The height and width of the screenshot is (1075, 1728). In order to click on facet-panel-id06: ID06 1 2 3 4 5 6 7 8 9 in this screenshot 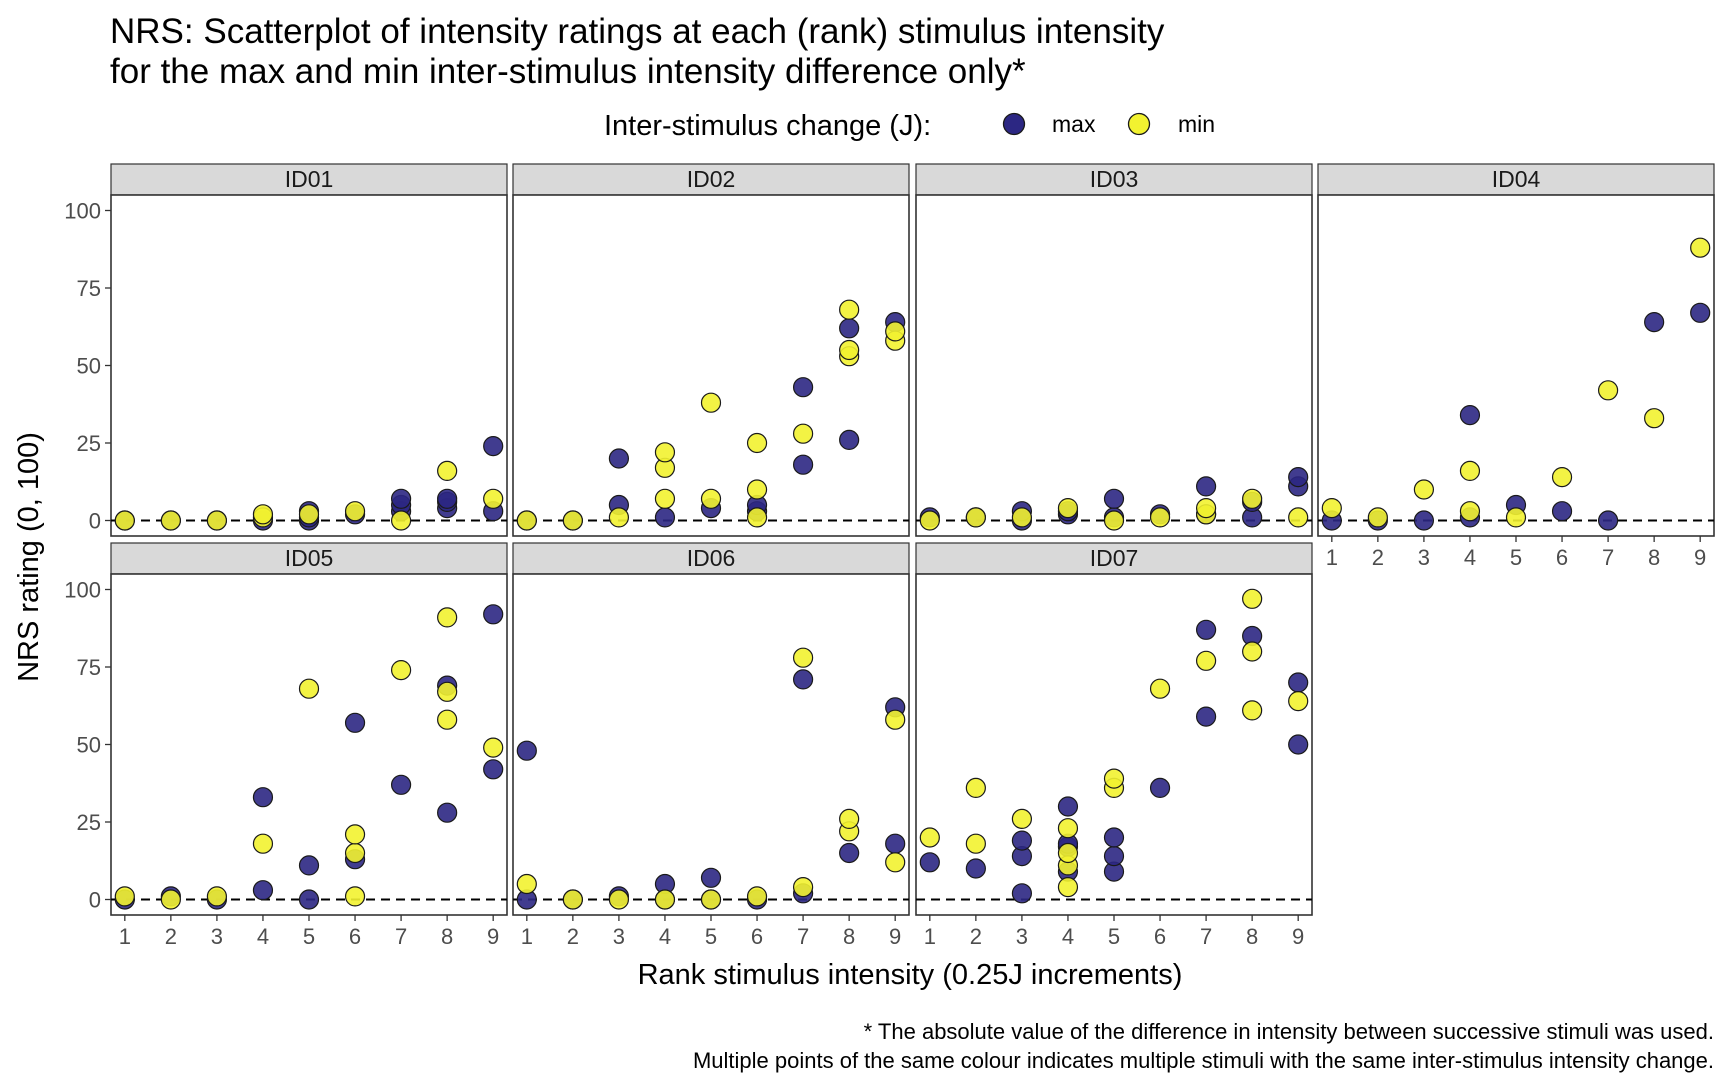, I will do `click(711, 745)`.